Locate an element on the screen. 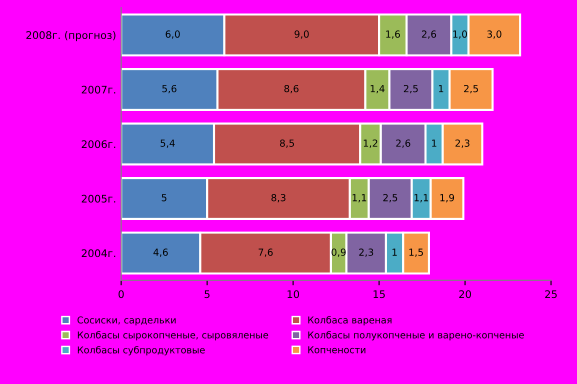 The image size is (577, 384). data-label: 5,6 is located at coordinates (169, 89).